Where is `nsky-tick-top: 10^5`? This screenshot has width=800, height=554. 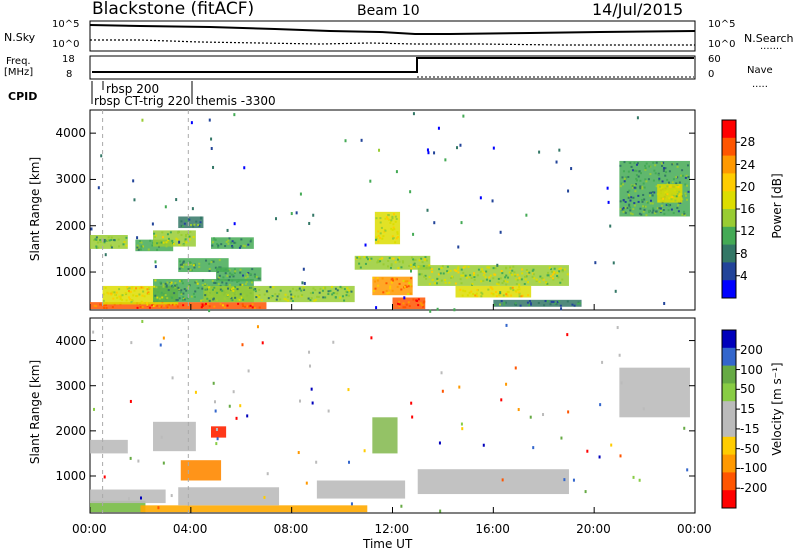 nsky-tick-top: 10^5 is located at coordinates (66, 24).